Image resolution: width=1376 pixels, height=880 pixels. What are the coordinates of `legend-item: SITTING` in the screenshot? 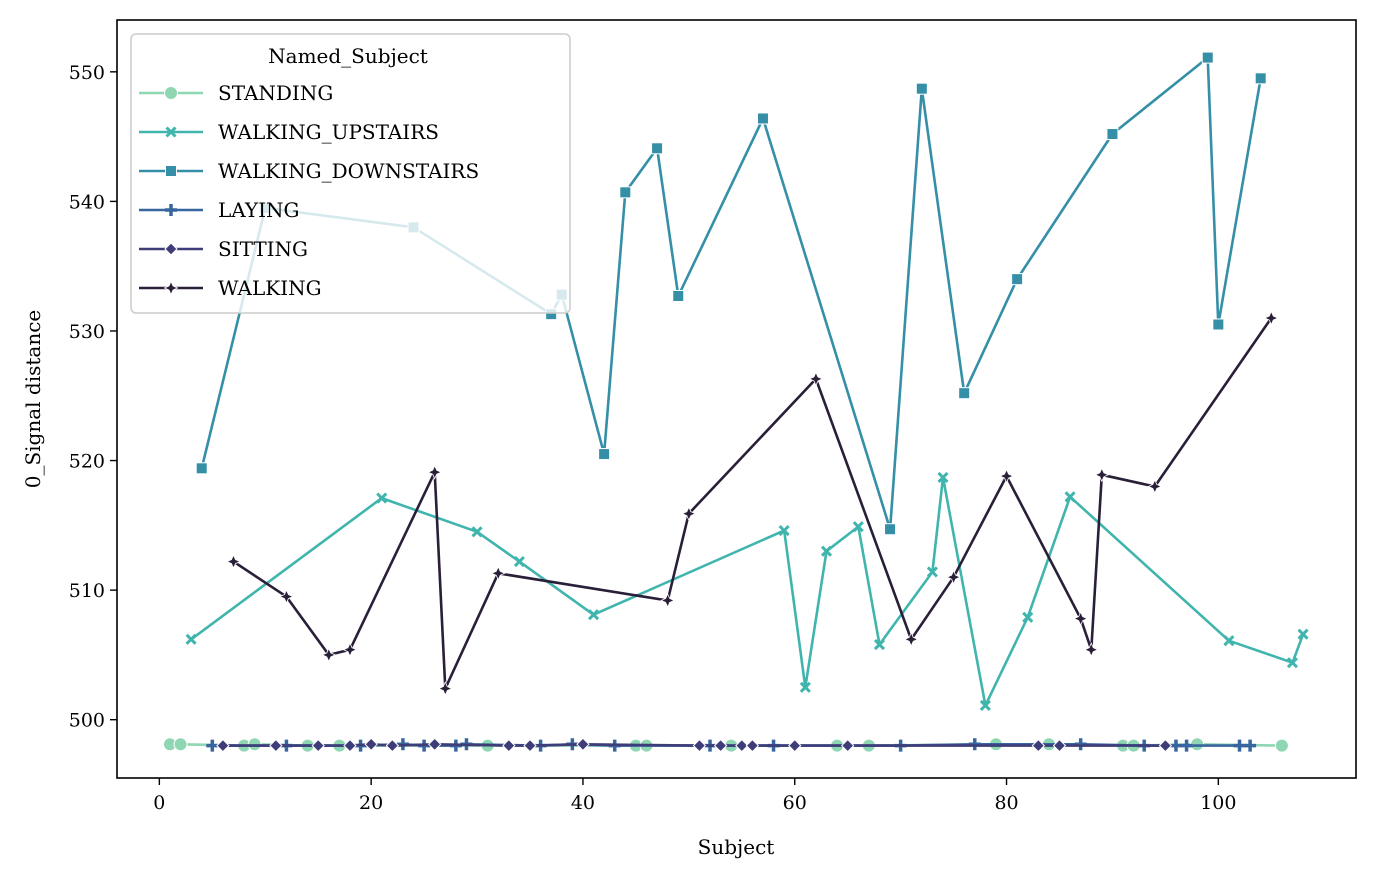 It's located at (223, 249).